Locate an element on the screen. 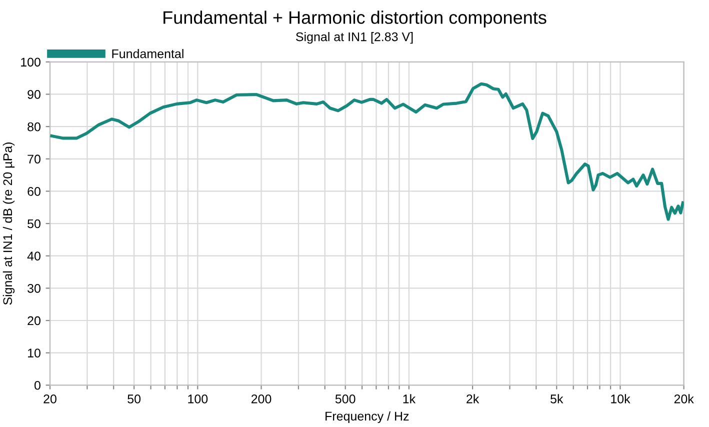 This screenshot has height=427, width=709. x-tick-label: 100 is located at coordinates (198, 399).